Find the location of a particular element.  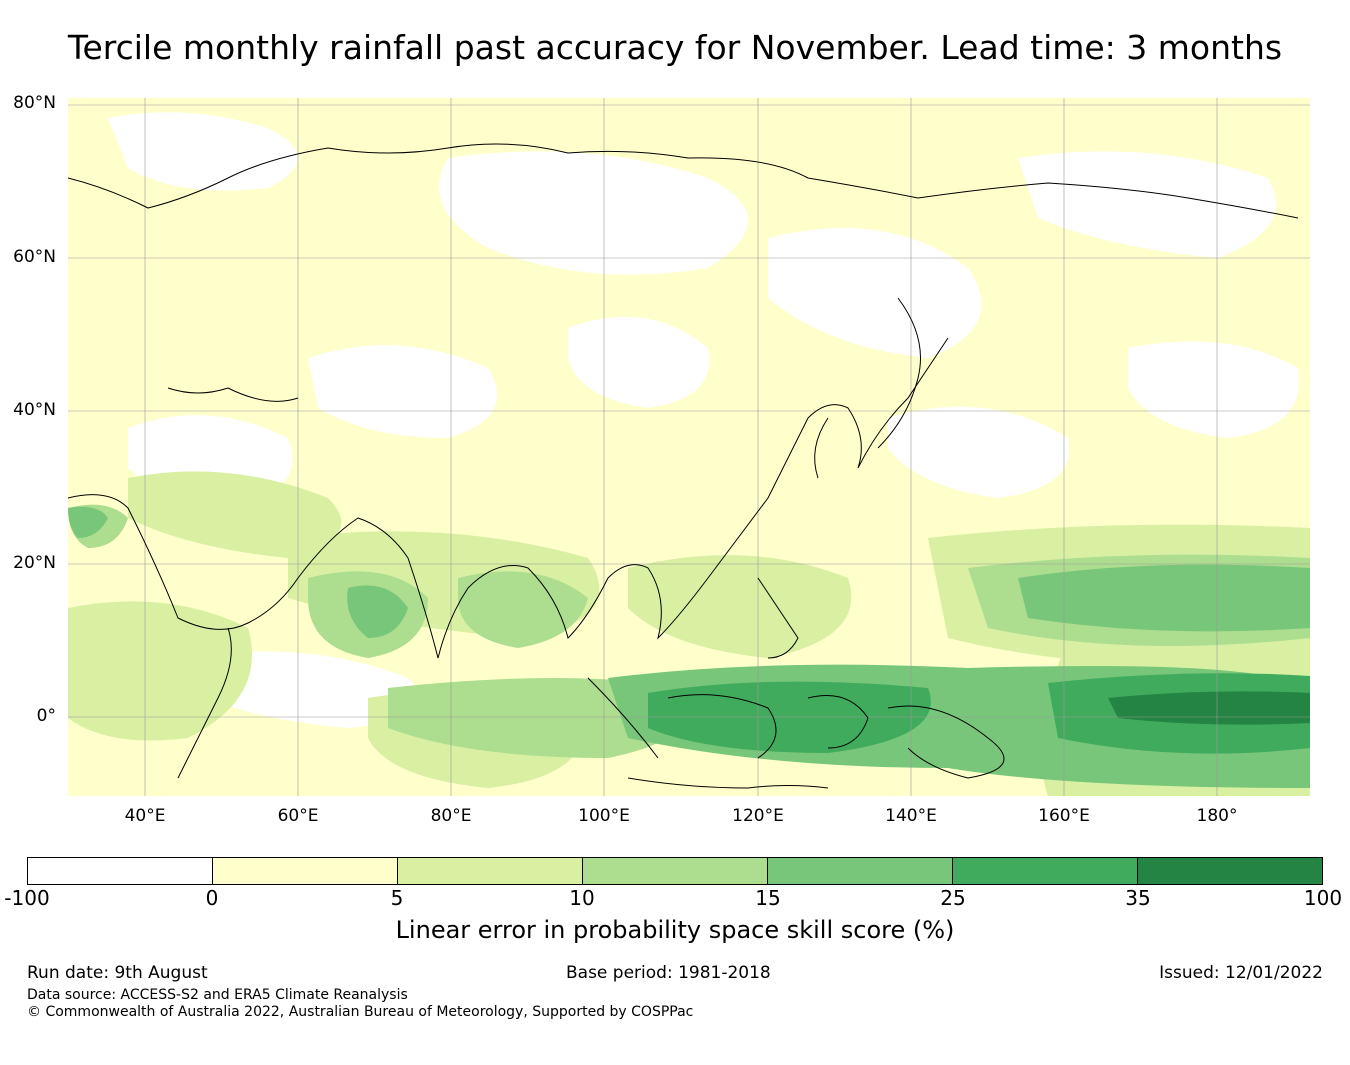

colorbar-tick: 25 is located at coordinates (953, 898).